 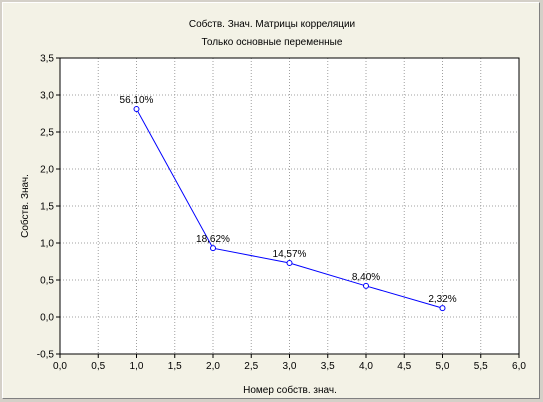 What do you see at coordinates (98, 366) in the screenshot?
I see `x-tick-label: 0,5` at bounding box center [98, 366].